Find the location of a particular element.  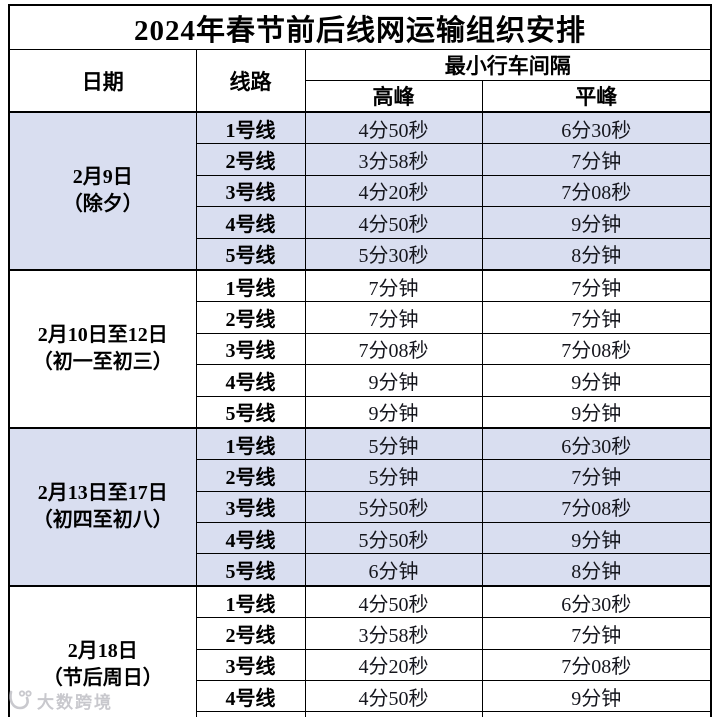

date-text: 2月9日 is located at coordinates (102, 176).